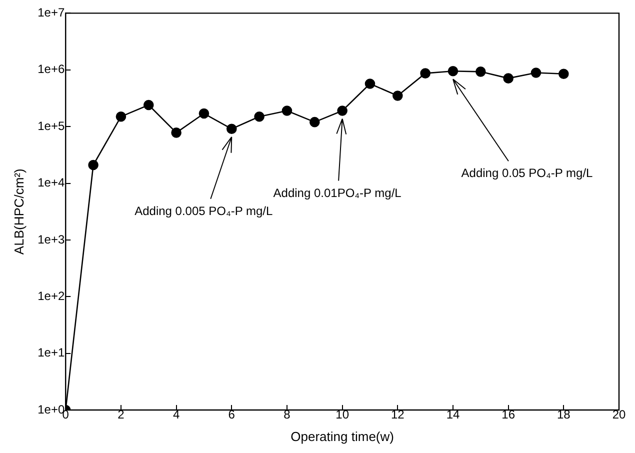 This screenshot has height=453, width=635. I want to click on y-tick-label: 1e+4, so click(51, 183).